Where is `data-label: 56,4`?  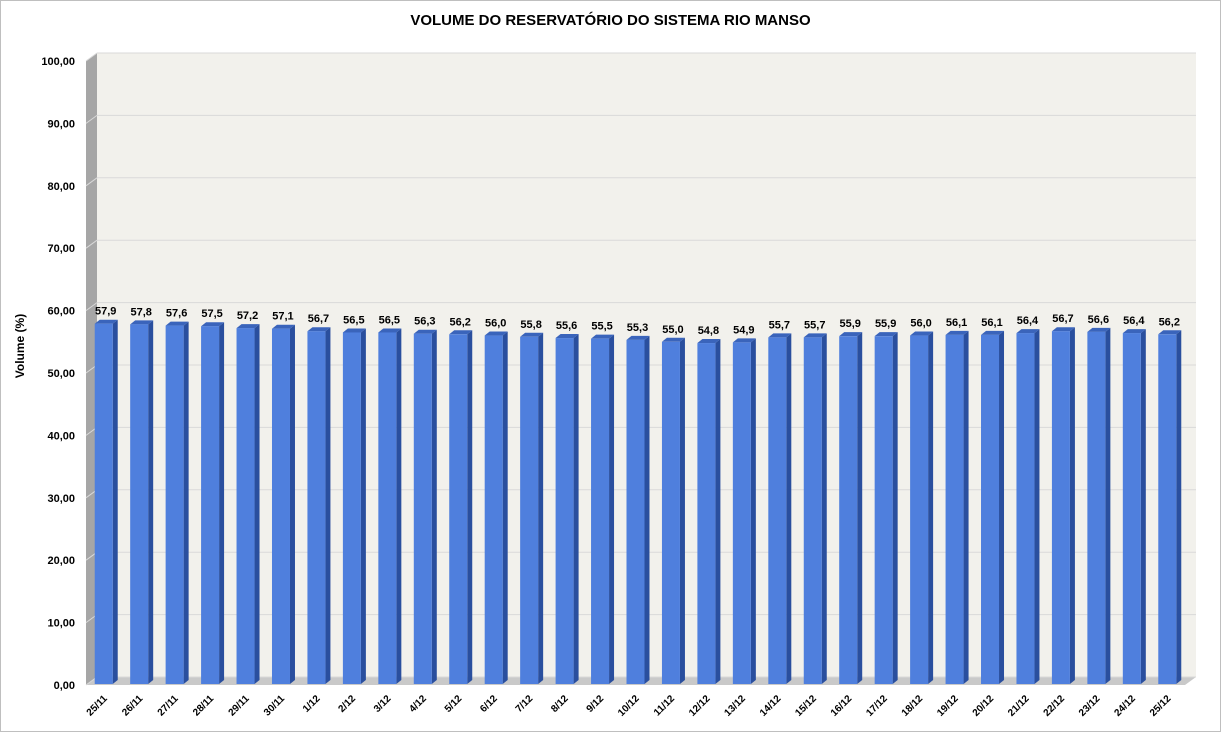 data-label: 56,4 is located at coordinates (1134, 321).